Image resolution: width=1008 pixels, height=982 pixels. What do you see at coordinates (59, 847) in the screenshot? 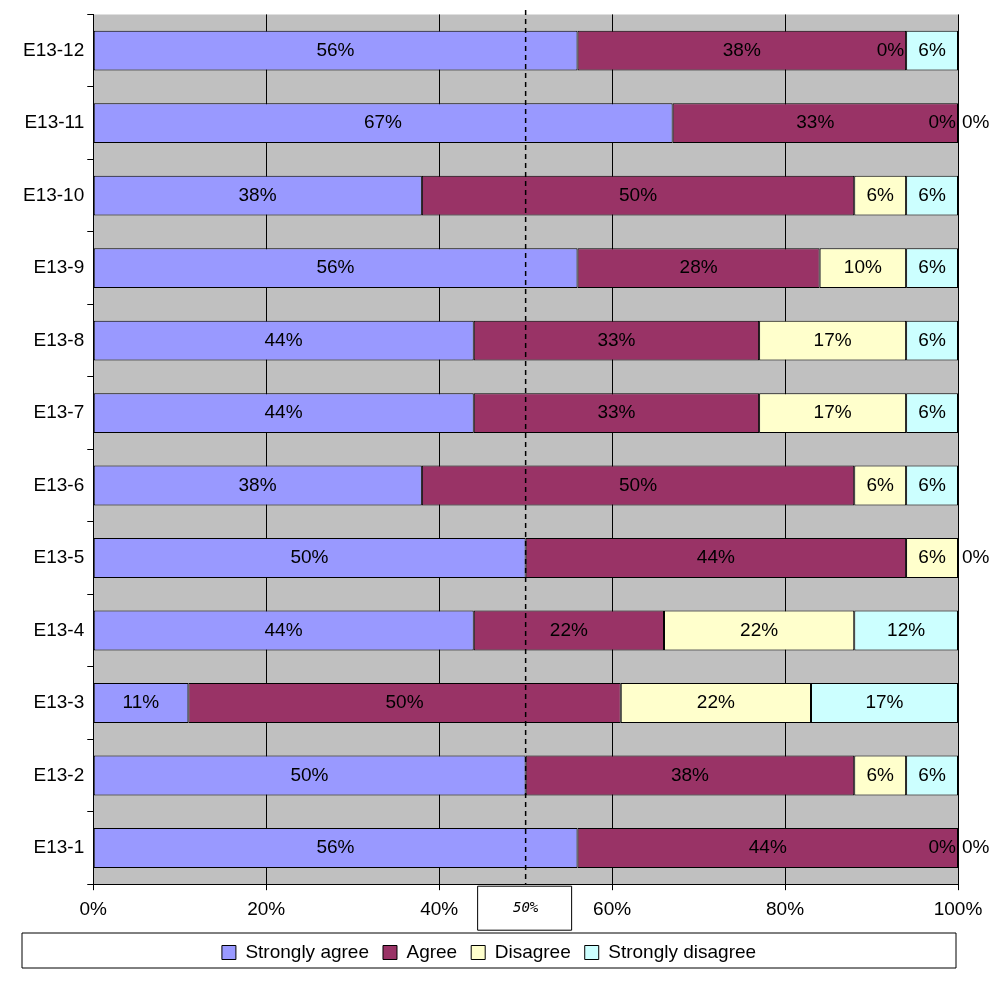
I see `y-tick-label: E13-1` at bounding box center [59, 847].